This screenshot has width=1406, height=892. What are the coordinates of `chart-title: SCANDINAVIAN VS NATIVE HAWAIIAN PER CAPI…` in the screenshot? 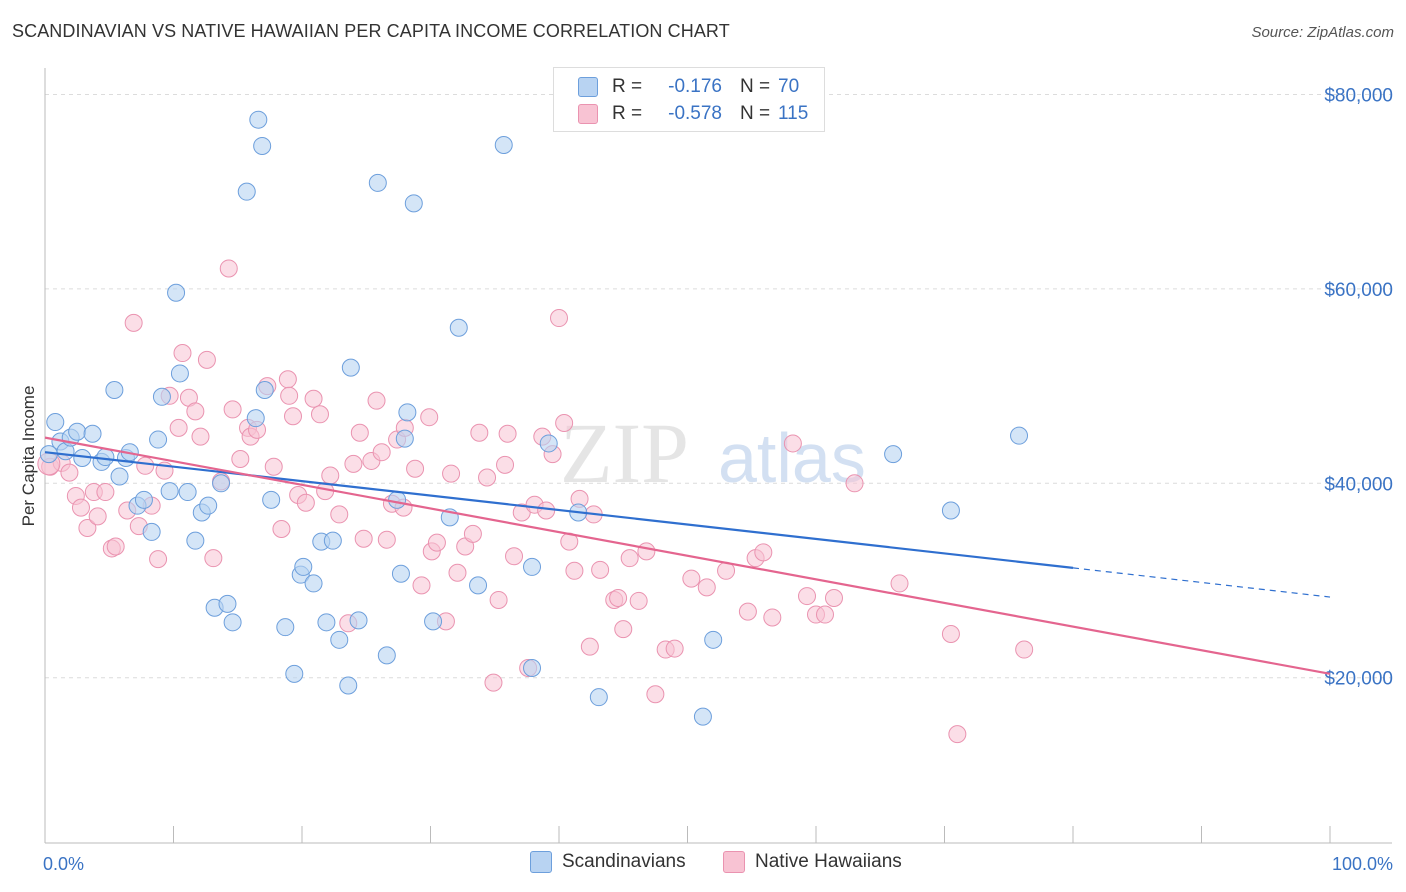 It's located at (371, 31).